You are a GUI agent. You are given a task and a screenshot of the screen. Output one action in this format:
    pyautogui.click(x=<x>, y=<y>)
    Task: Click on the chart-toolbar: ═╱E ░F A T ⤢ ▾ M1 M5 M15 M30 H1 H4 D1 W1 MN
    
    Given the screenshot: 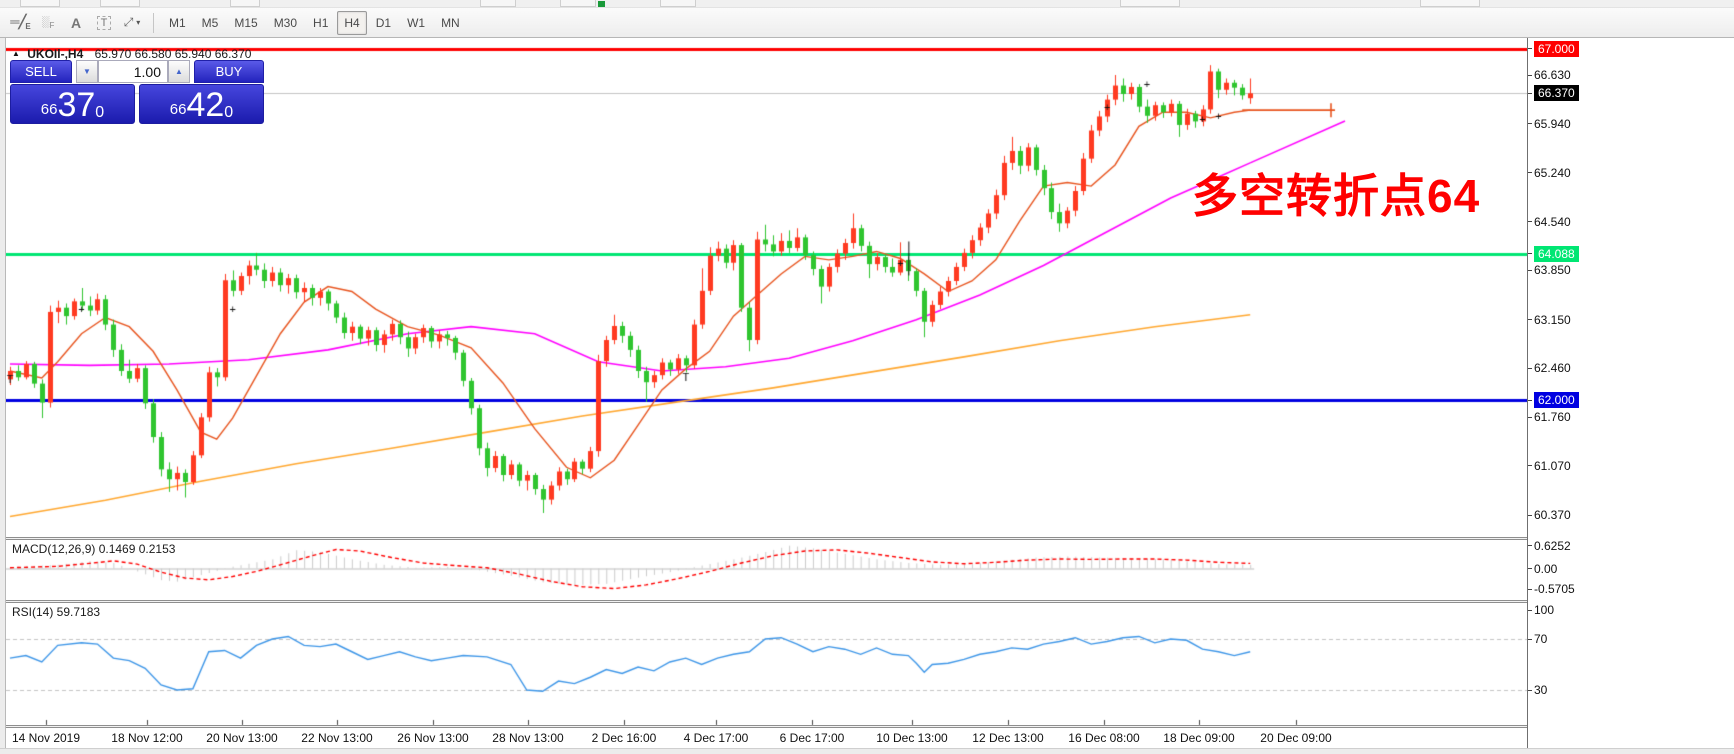 What is the action you would take?
    pyautogui.click(x=867, y=23)
    